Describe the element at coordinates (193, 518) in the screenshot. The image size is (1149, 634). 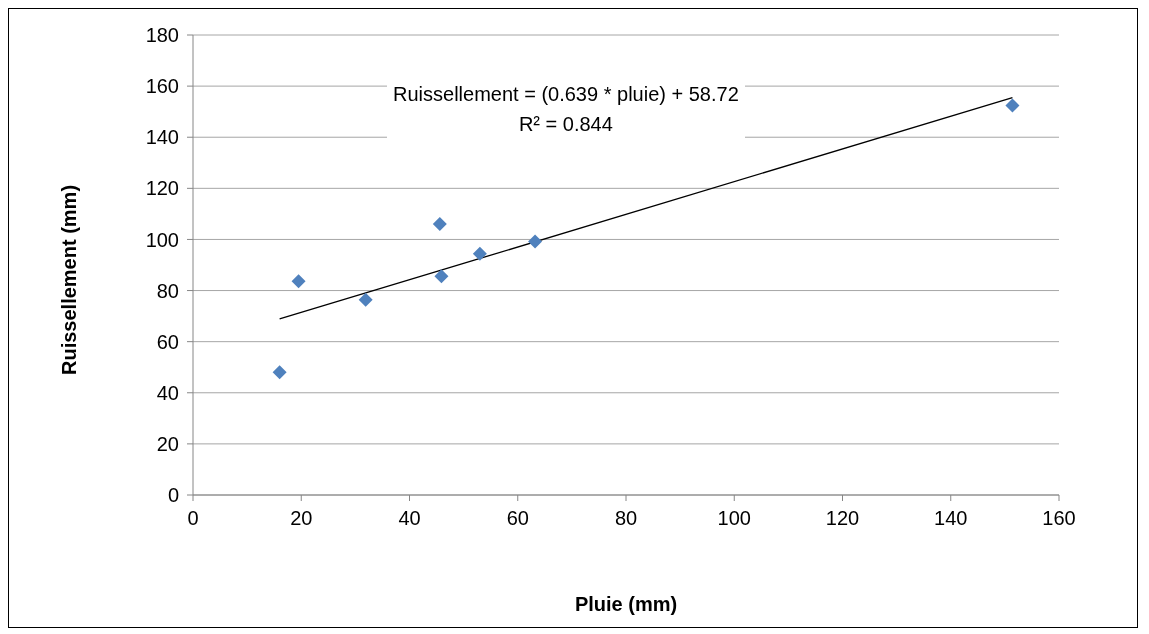
I see `x-tick-label: 0` at that location.